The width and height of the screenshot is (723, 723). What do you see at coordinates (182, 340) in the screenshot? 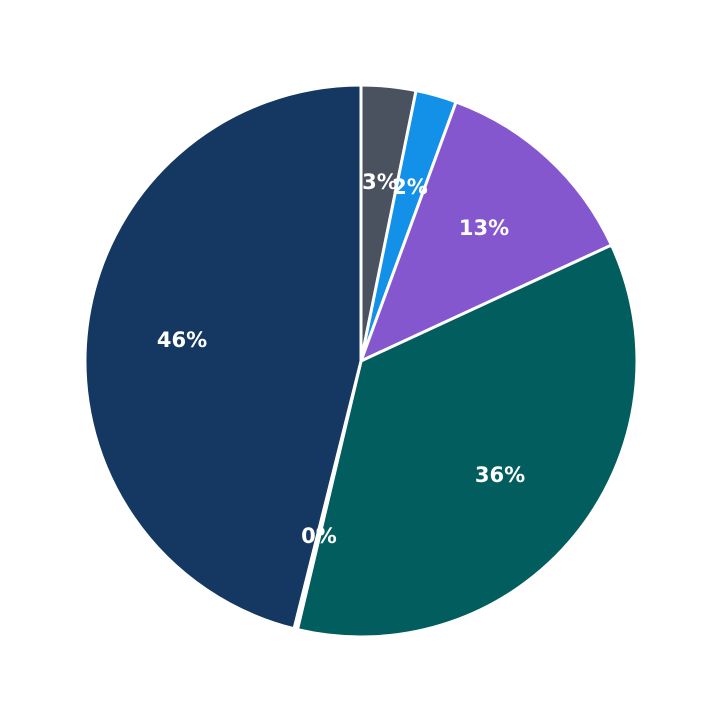
I see `slice-percent-label: 46%` at bounding box center [182, 340].